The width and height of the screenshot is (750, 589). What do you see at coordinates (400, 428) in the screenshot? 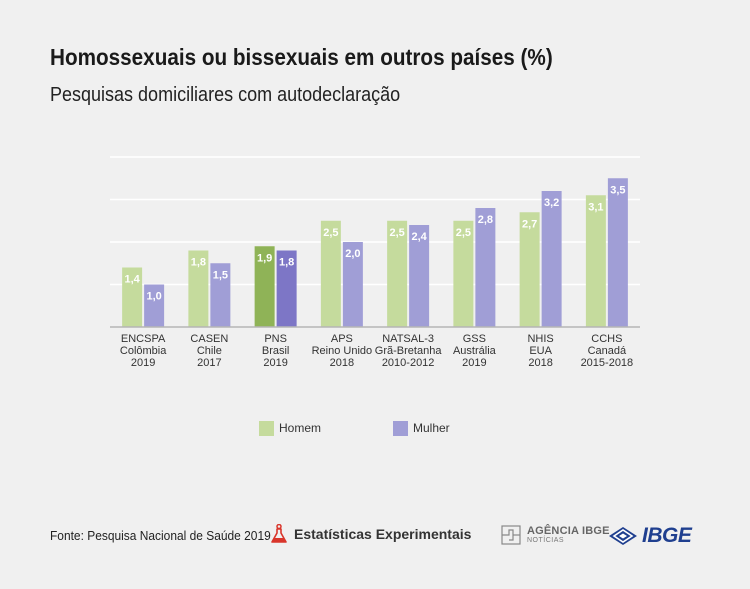
I see `legend-swatch-mulher` at bounding box center [400, 428].